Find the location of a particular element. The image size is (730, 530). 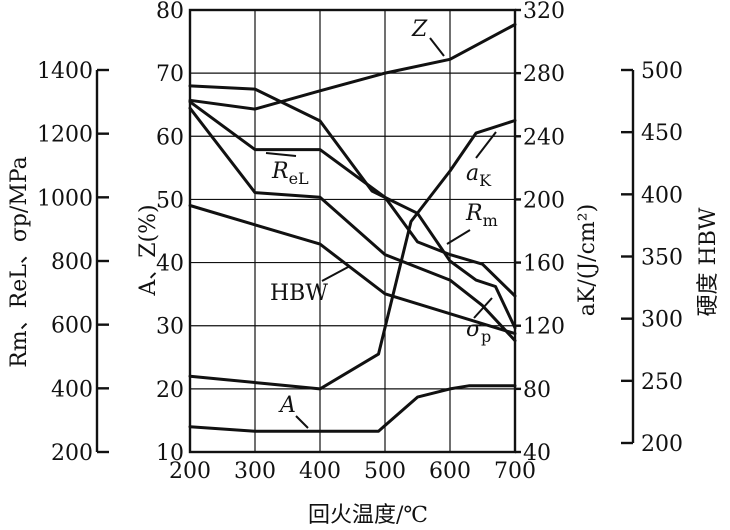

curve-label-Rm: Rm is located at coordinates (481, 215).